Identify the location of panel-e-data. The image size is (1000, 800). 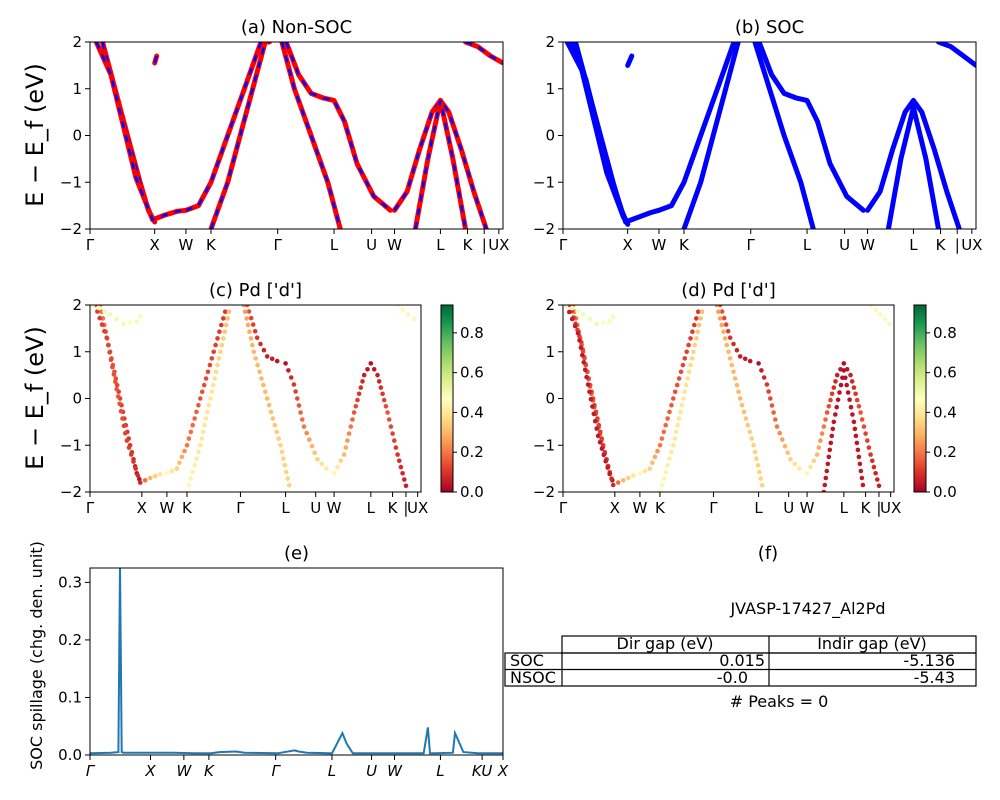
(296, 661).